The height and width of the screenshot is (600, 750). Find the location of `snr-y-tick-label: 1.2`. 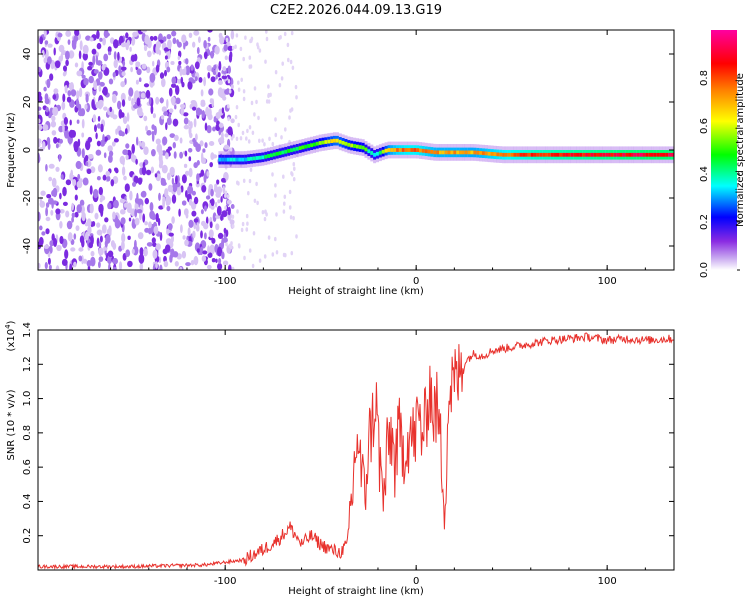

snr-y-tick-label: 1.2 is located at coordinates (27, 364).